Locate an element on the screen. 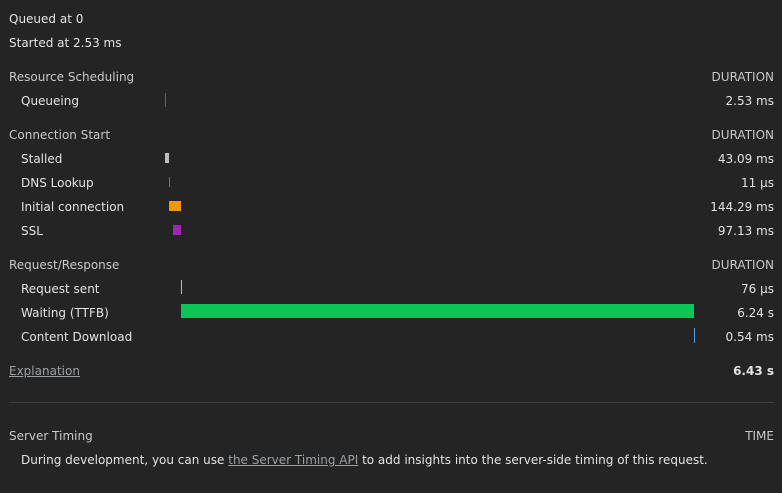 This screenshot has height=493, width=782. row-value-stalled: 43.09 ms is located at coordinates (745, 159).